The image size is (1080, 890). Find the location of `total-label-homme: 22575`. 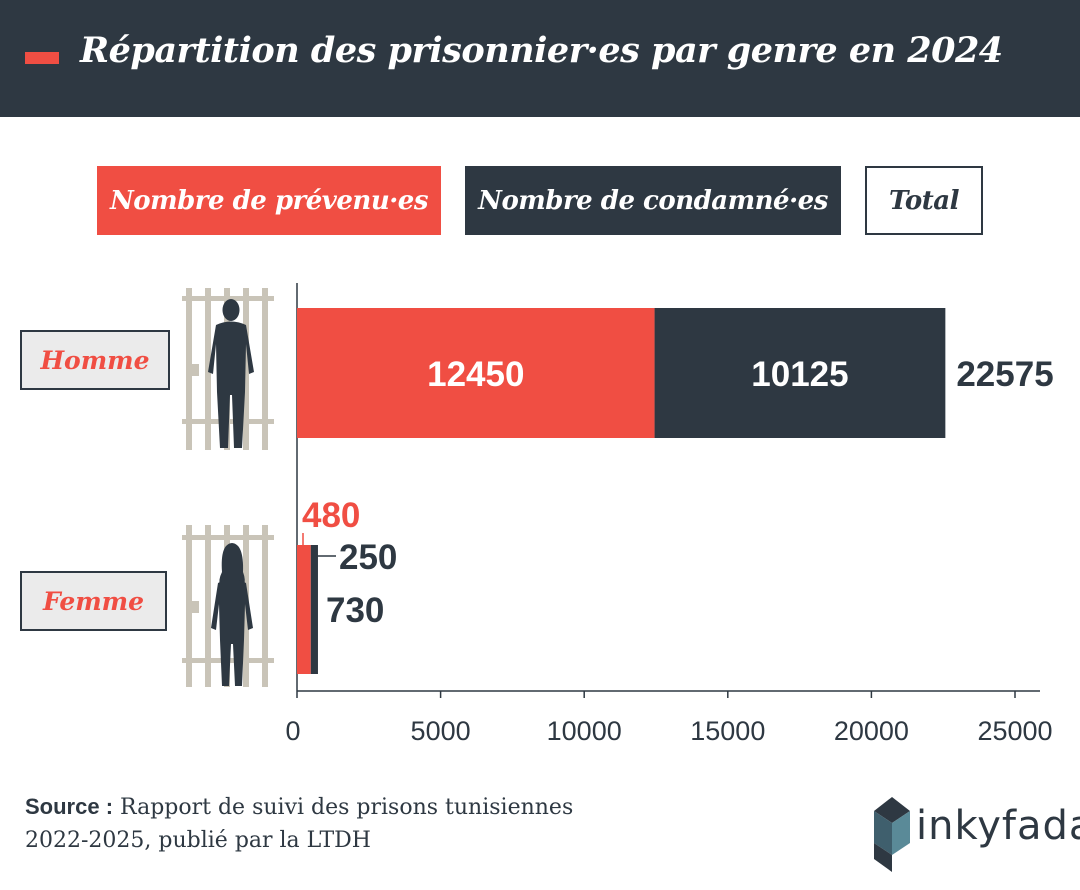

total-label-homme: 22575 is located at coordinates (1004, 374).